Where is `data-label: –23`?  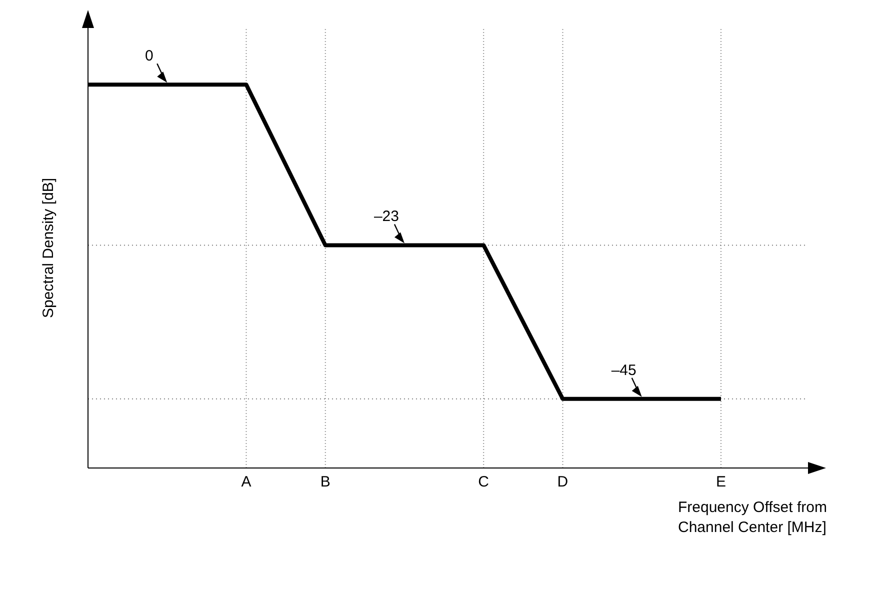 data-label: –23 is located at coordinates (386, 217).